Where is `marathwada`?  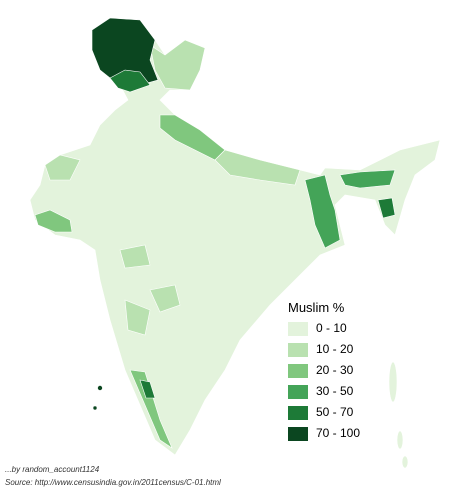 marathwada is located at coordinates (135, 256).